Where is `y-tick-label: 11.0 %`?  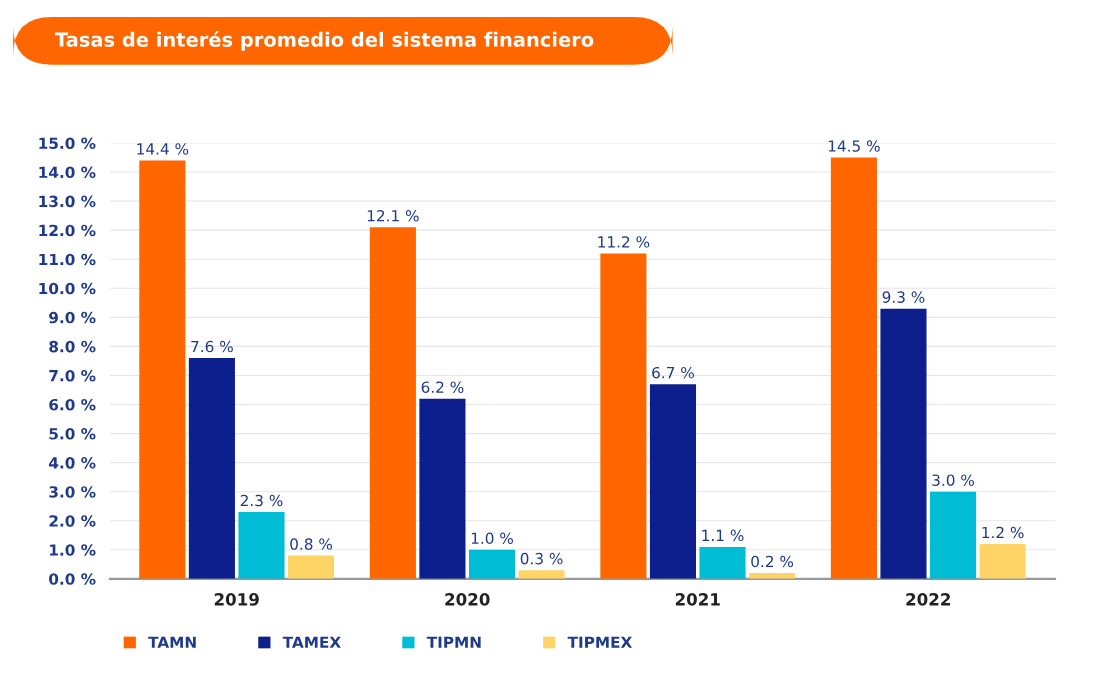 y-tick-label: 11.0 % is located at coordinates (67, 259).